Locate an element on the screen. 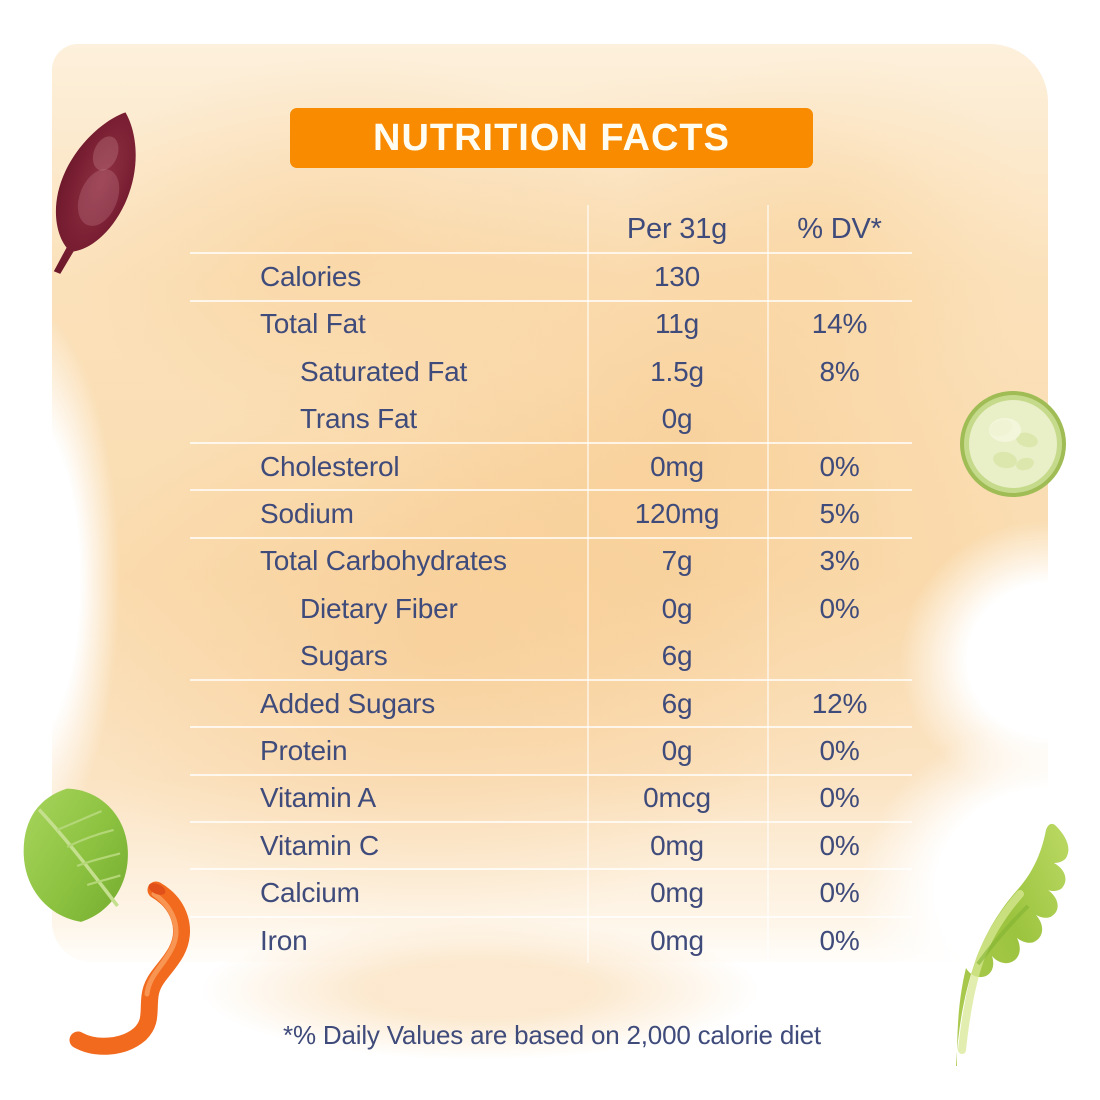  table-row-iron: Iron 0mg 0% is located at coordinates (551, 939).